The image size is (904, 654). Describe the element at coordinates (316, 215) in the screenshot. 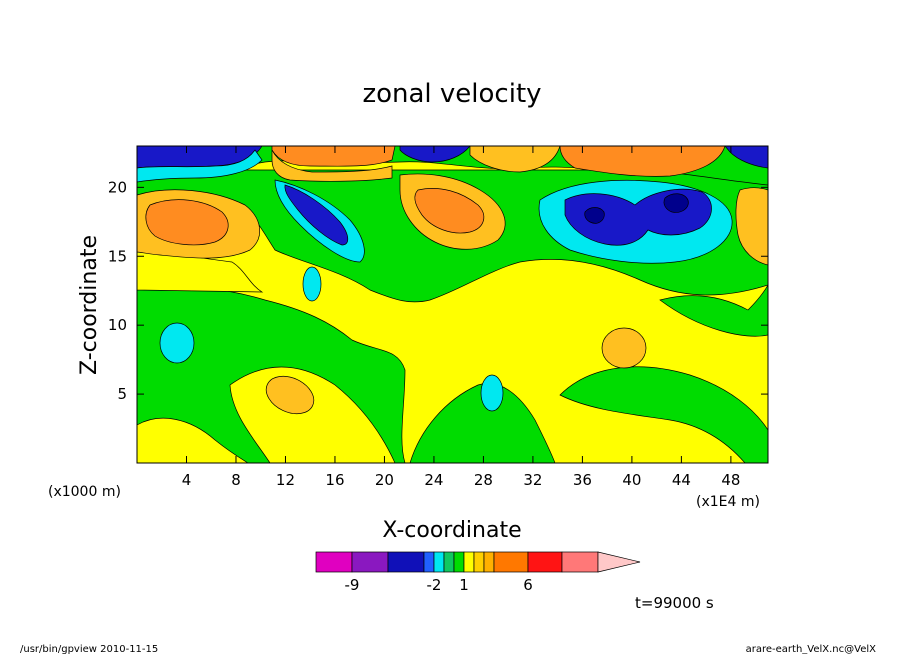

I see `field-region-blue-streaks` at that location.